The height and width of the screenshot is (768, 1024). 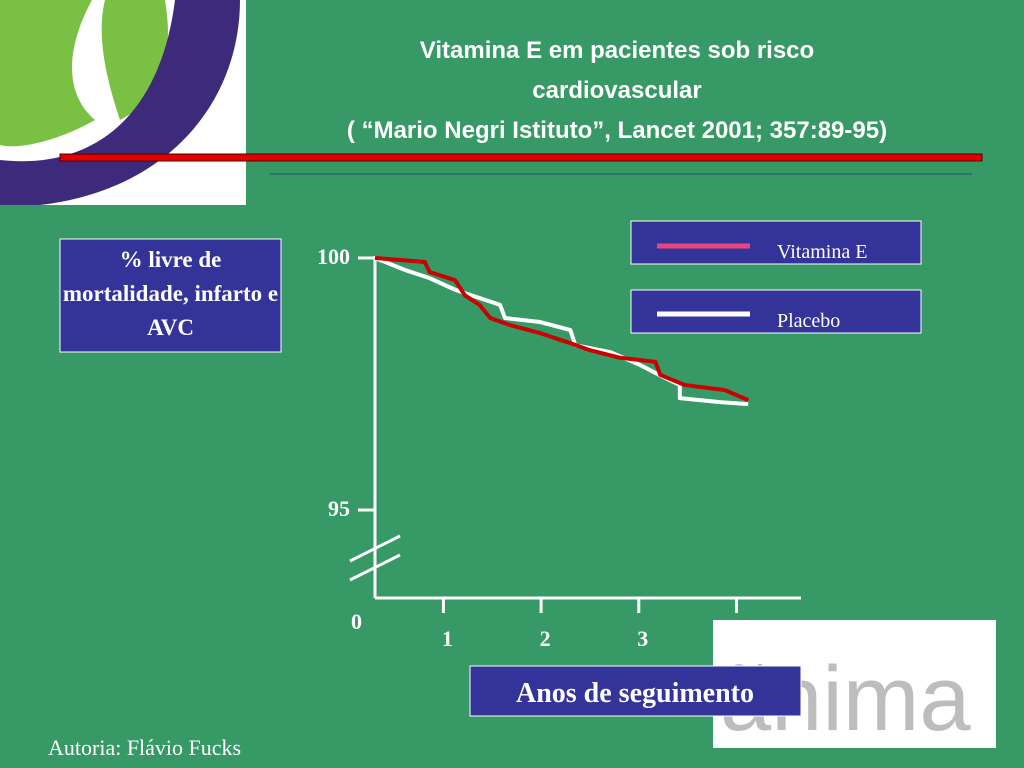 What do you see at coordinates (617, 50) in the screenshot?
I see `title-line: Vitamina E em pacientes sob risco` at bounding box center [617, 50].